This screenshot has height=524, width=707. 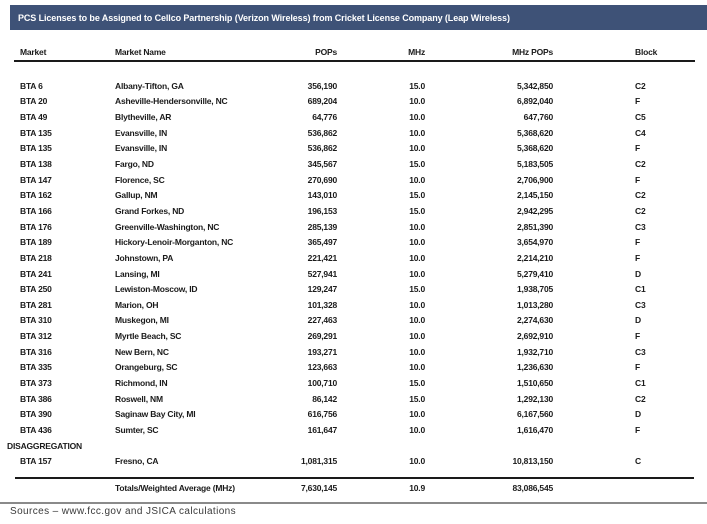 I want to click on block-cell: C5, so click(x=640, y=117).